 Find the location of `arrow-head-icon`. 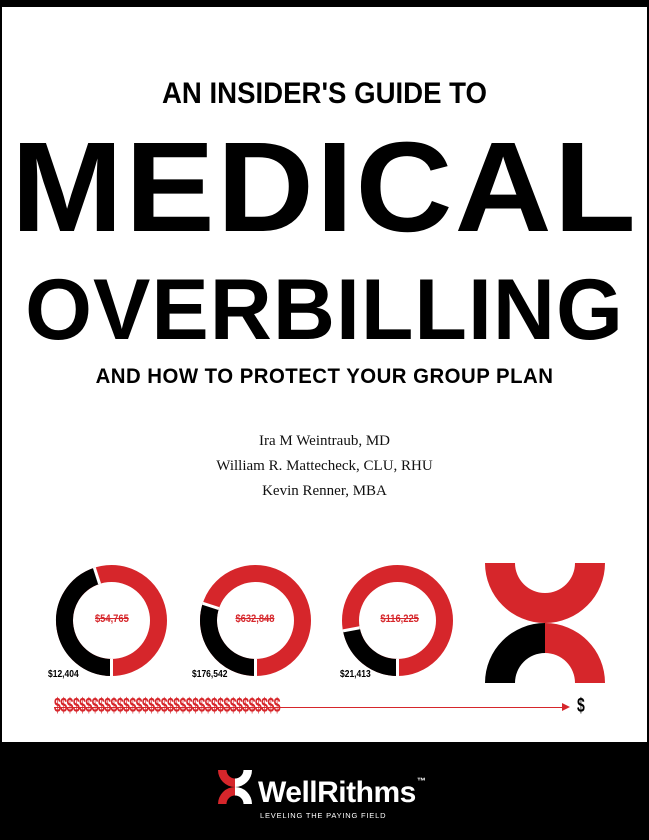

arrow-head-icon is located at coordinates (566, 707).